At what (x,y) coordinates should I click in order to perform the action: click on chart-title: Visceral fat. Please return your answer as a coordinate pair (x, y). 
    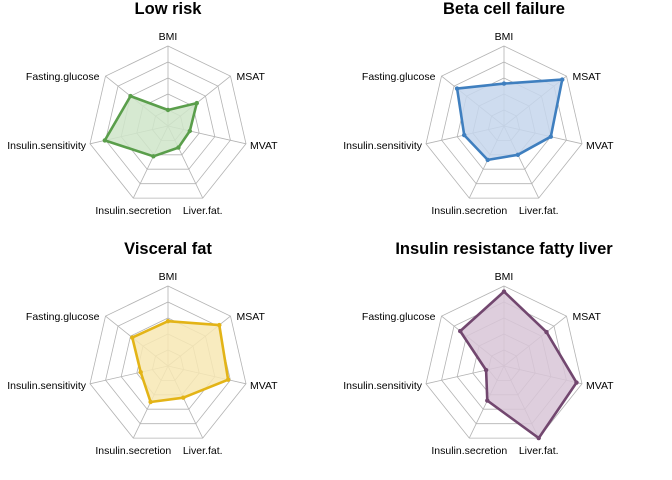
    Looking at the image, I should click on (168, 249).